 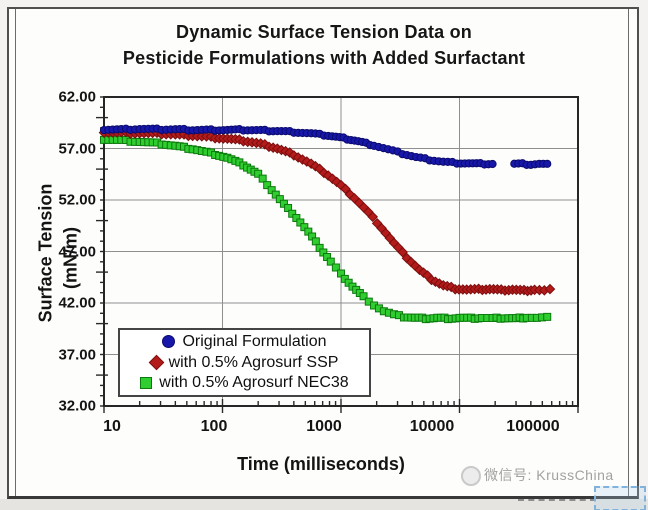 What do you see at coordinates (77, 251) in the screenshot?
I see `y-tick-label: 47.00` at bounding box center [77, 251].